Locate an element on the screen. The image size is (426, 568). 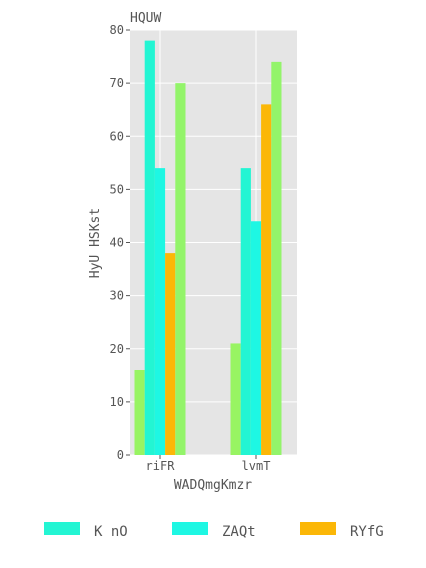
y-tick-label-20: 20 is located at coordinates (117, 349).